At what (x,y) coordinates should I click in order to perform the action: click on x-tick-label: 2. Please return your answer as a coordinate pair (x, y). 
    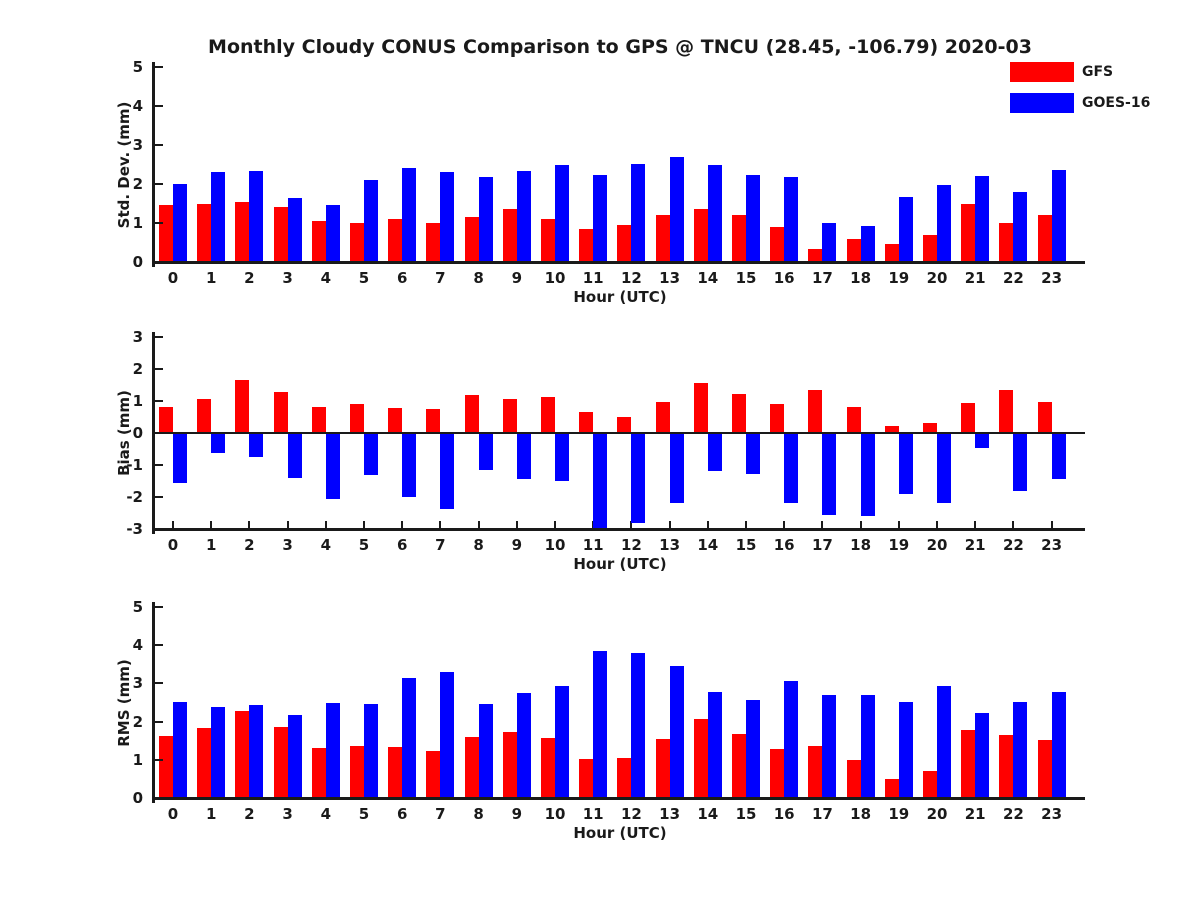
    Looking at the image, I should click on (249, 278).